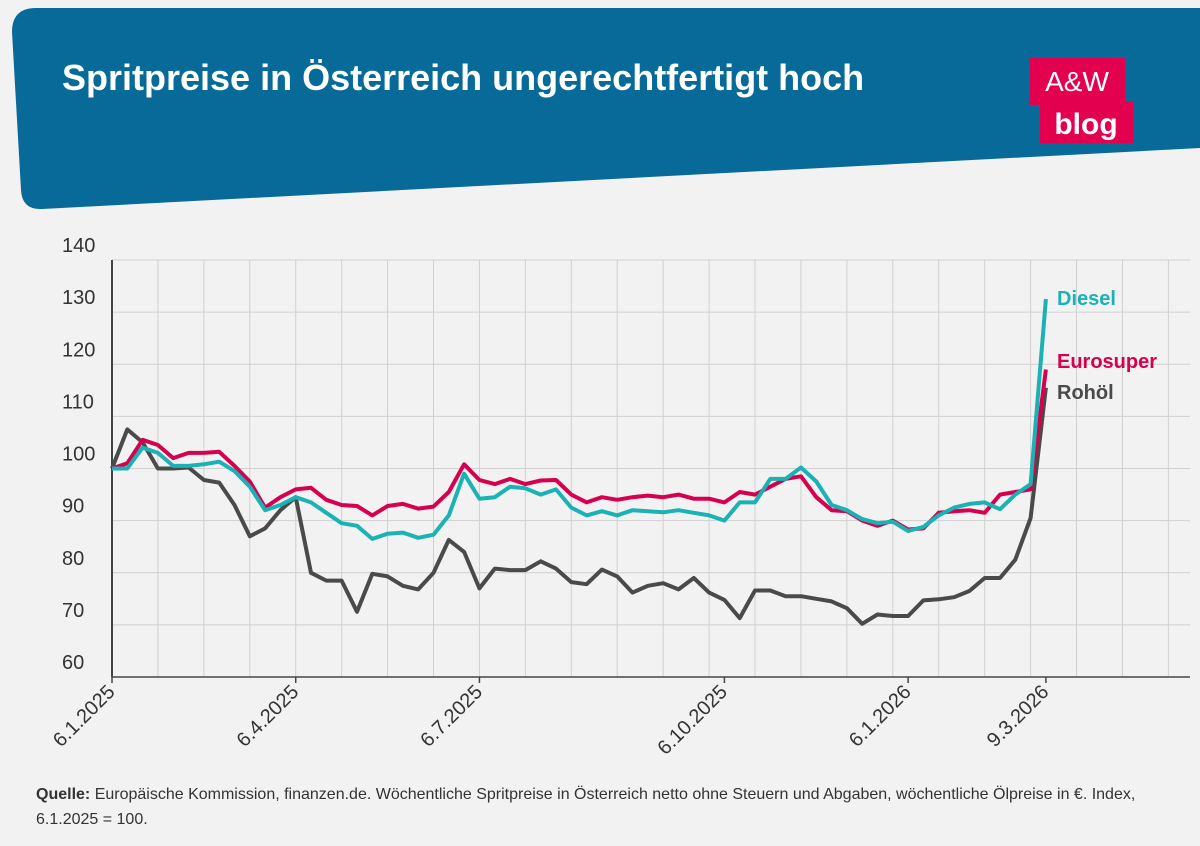 This screenshot has width=1200, height=846. I want to click on y-tick-label: 110, so click(78, 402).